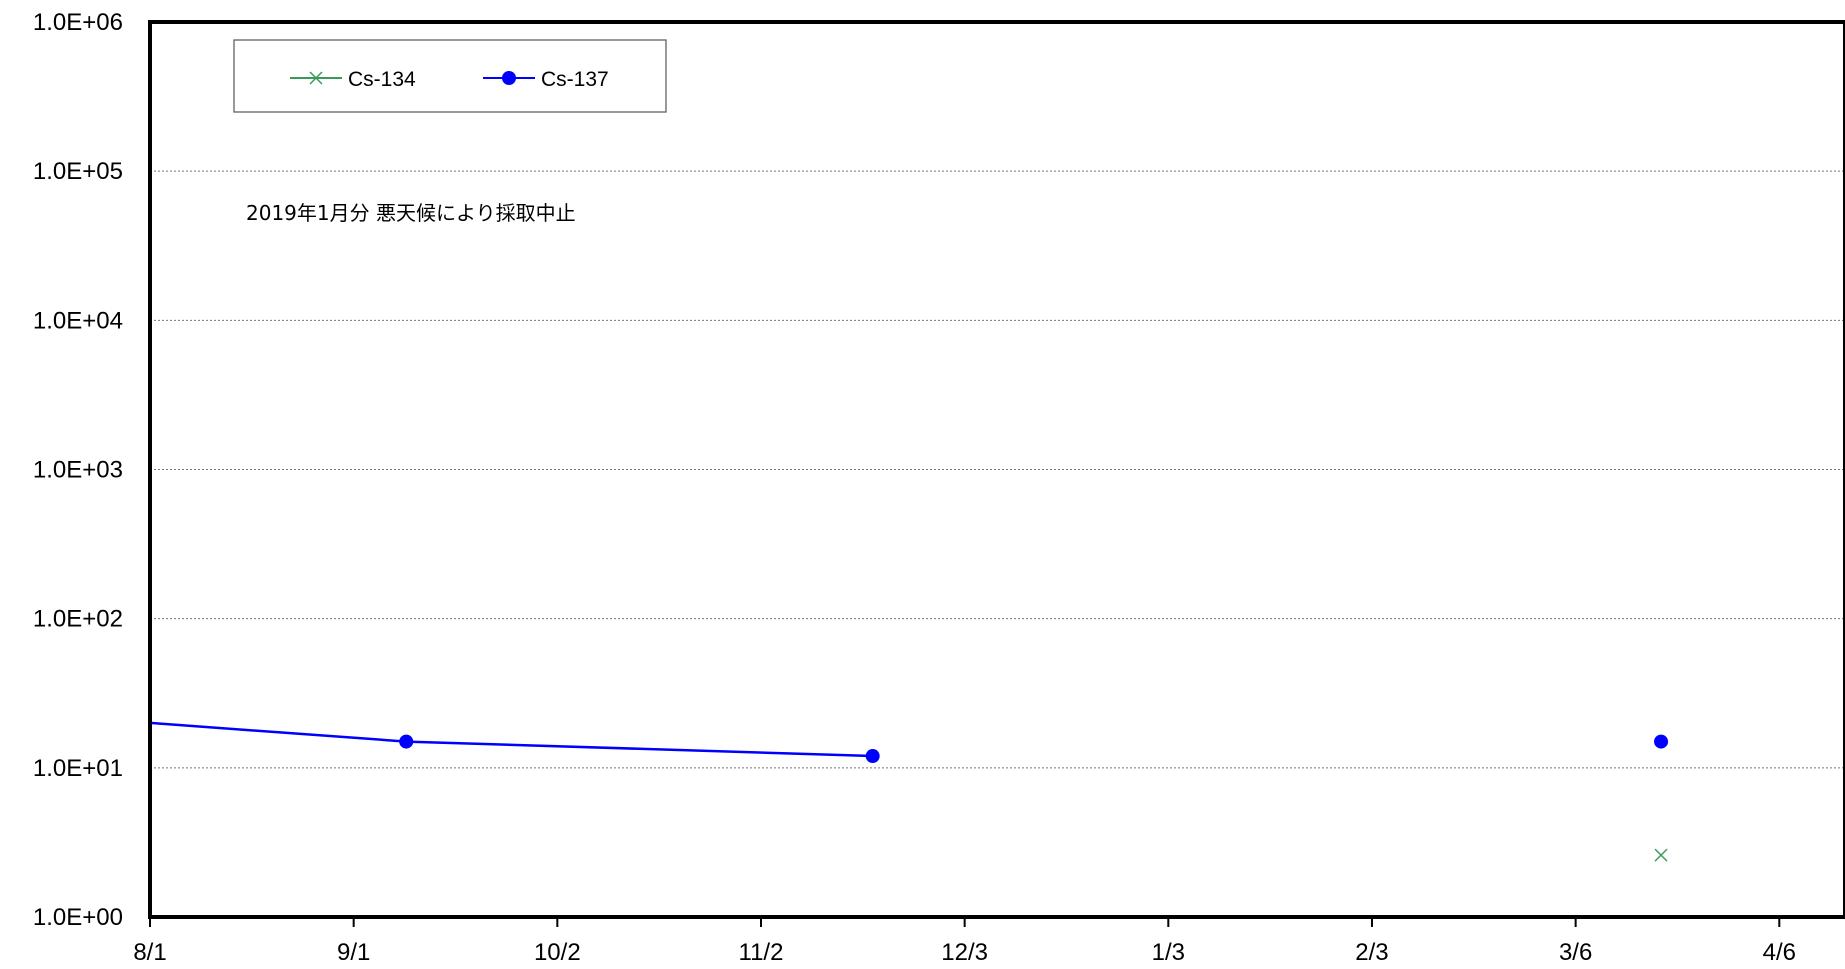 The height and width of the screenshot is (969, 1845). What do you see at coordinates (1371, 952) in the screenshot?
I see `x-tick-label: 2/3` at bounding box center [1371, 952].